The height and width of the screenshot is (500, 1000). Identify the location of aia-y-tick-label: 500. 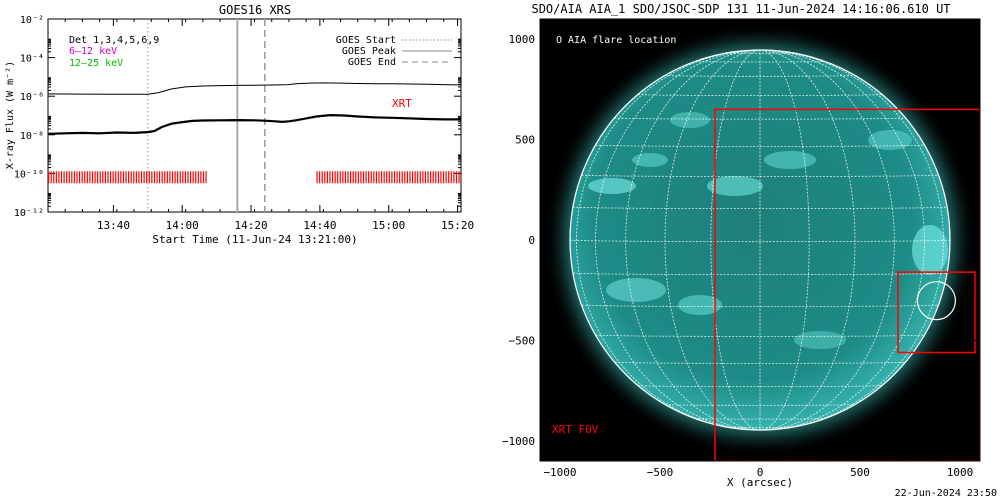
(525, 140).